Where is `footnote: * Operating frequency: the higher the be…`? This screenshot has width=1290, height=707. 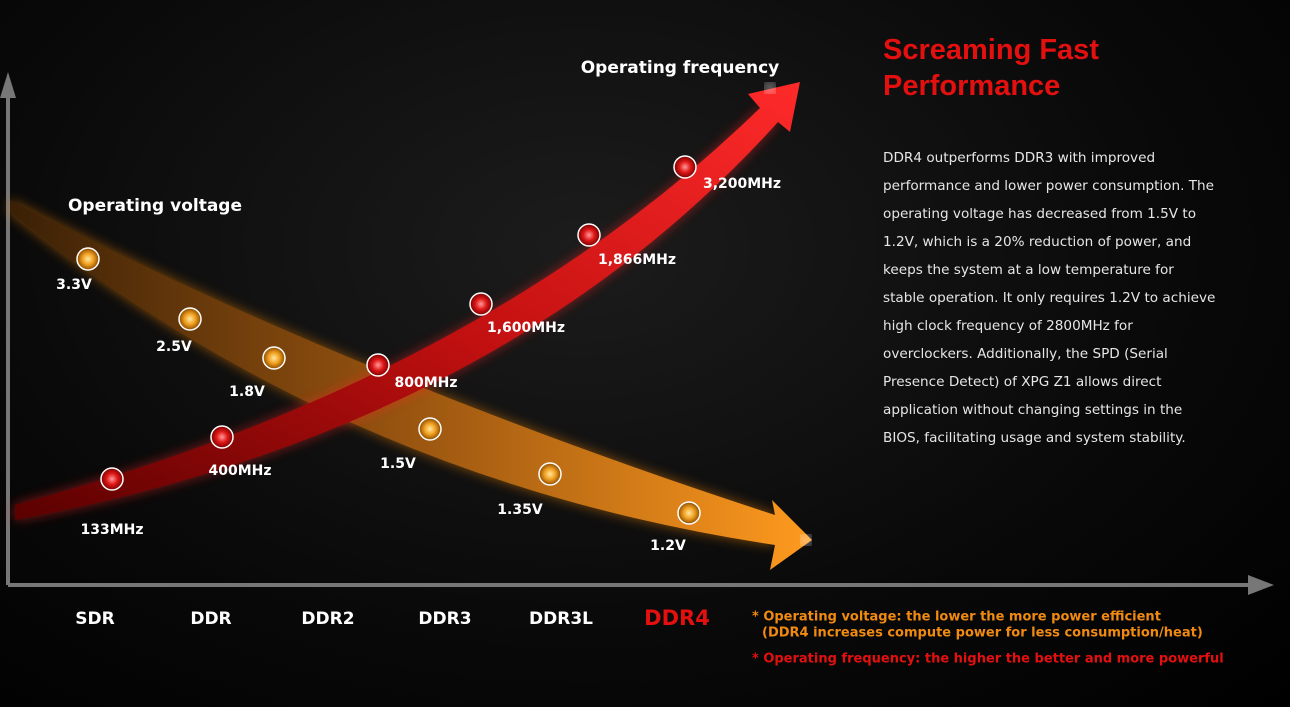 footnote: * Operating frequency: the higher the be… is located at coordinates (988, 659).